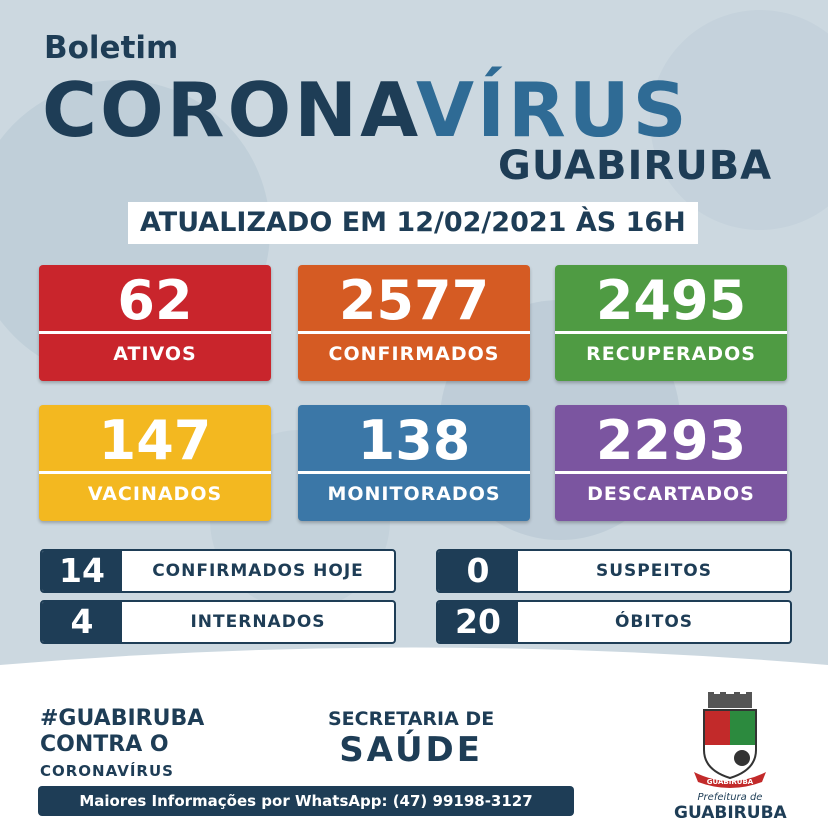  What do you see at coordinates (258, 571) in the screenshot?
I see `stat-label: CONFIRMADOS HOJE` at bounding box center [258, 571].